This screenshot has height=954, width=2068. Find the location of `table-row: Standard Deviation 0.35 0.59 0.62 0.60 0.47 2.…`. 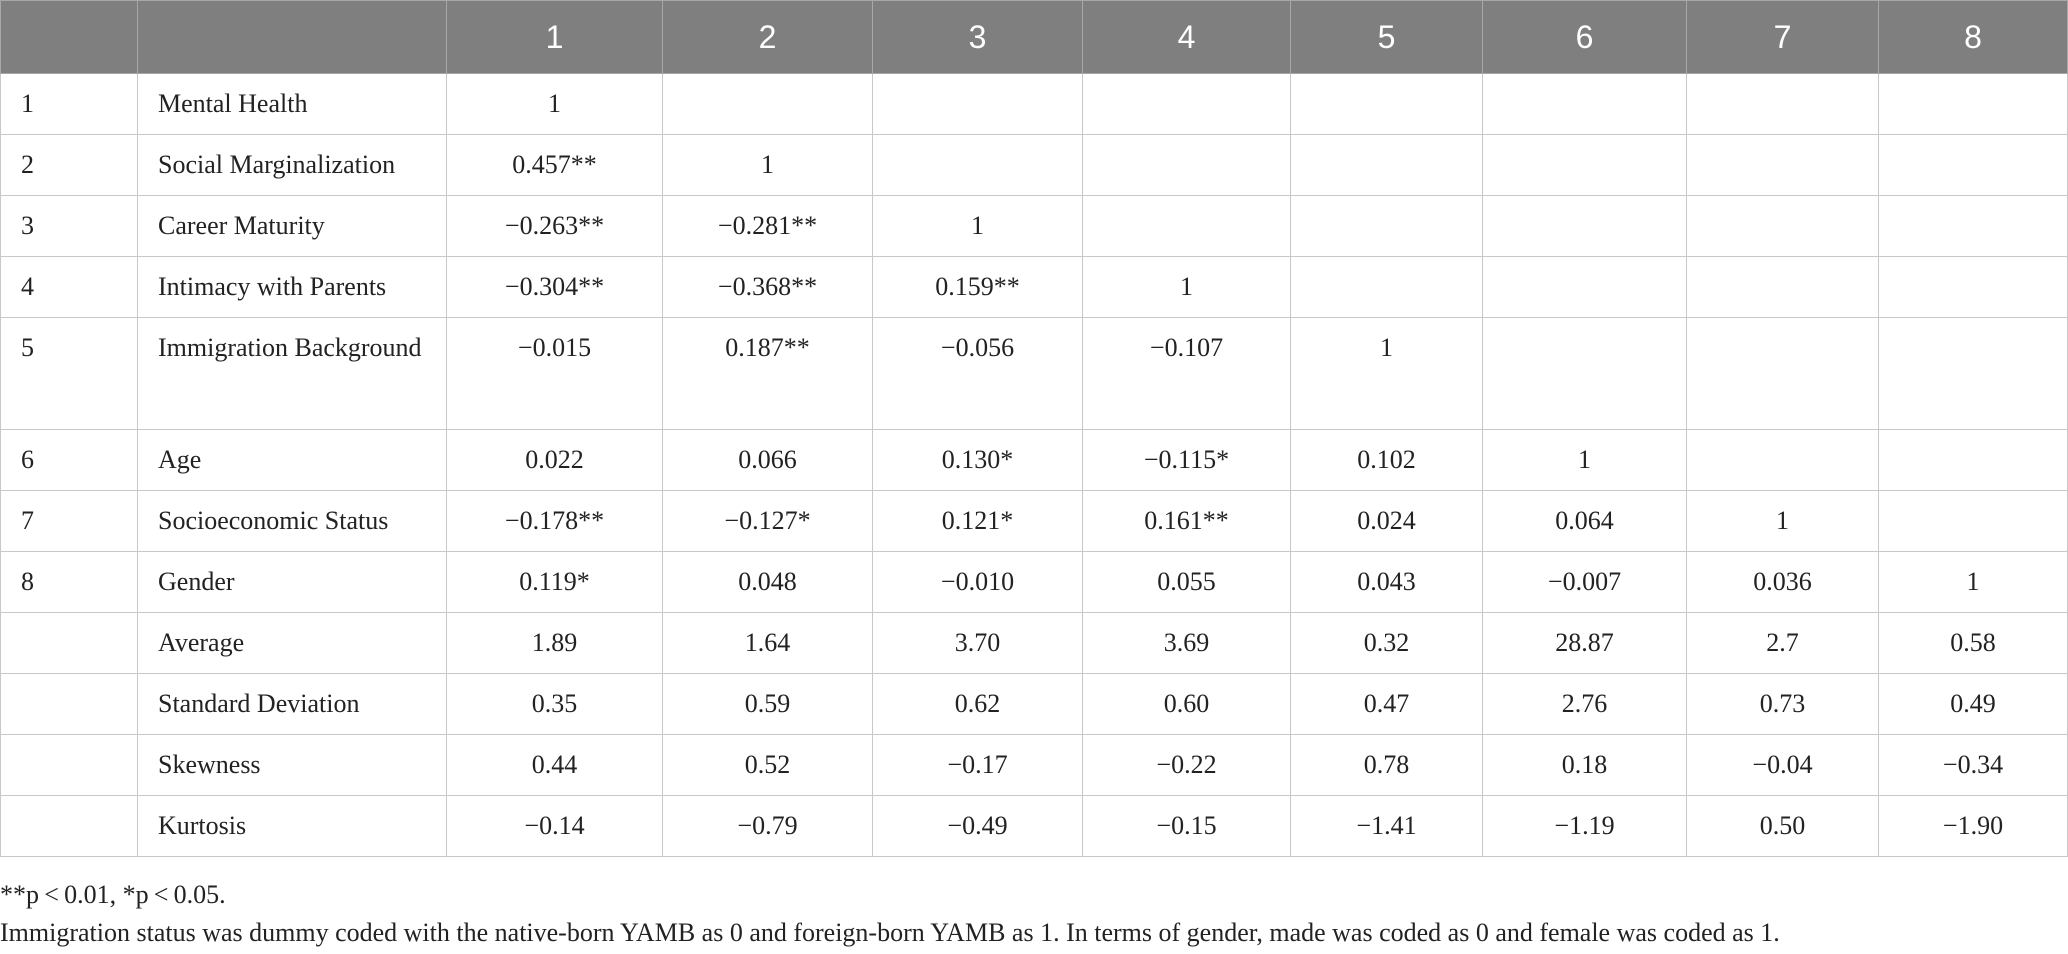

table-row: Standard Deviation 0.35 0.59 0.62 0.60 0.47 2.… is located at coordinates (1034, 704).